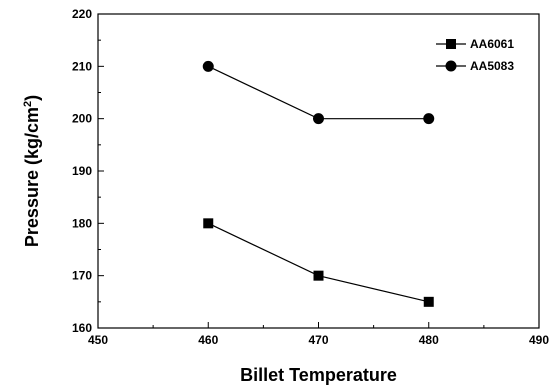 This screenshot has height=386, width=553. I want to click on y-axis: 160 170 180 190 200 210 220, so click(88, 171).